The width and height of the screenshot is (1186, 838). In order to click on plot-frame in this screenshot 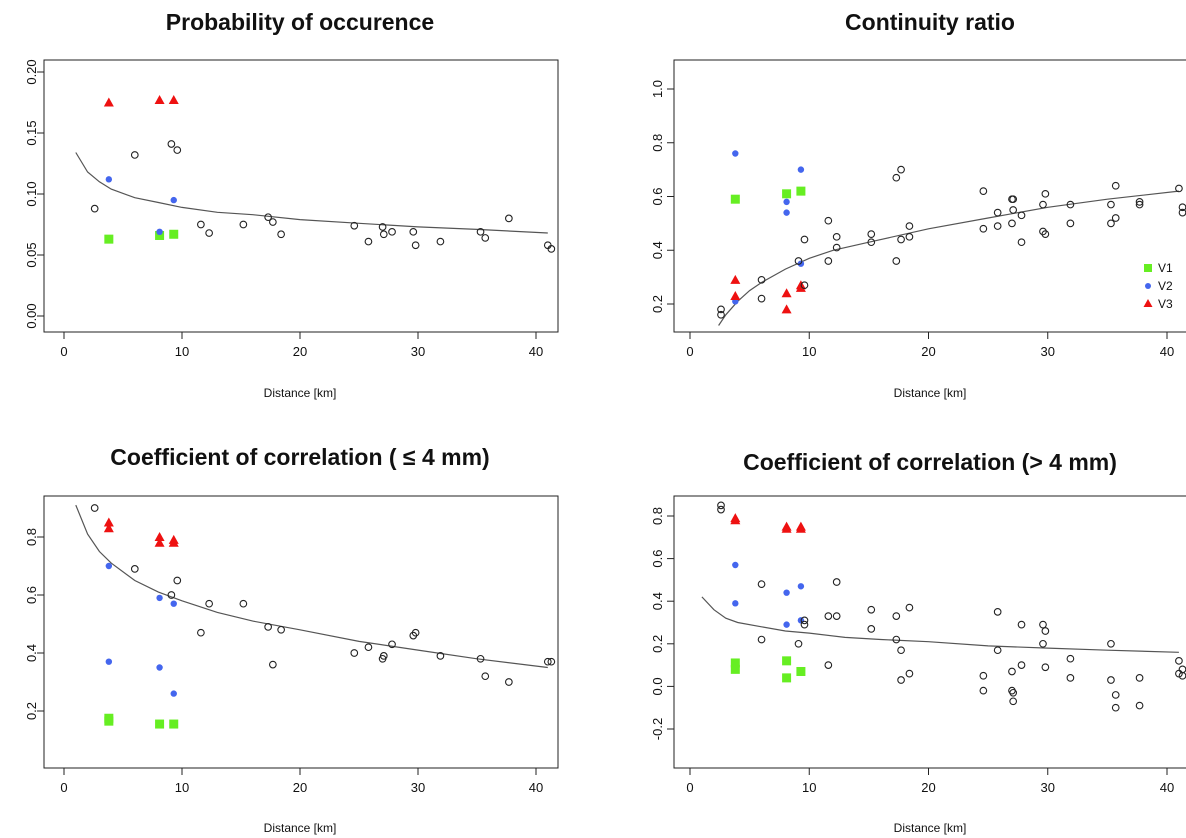, I will do `click(301, 632)`.